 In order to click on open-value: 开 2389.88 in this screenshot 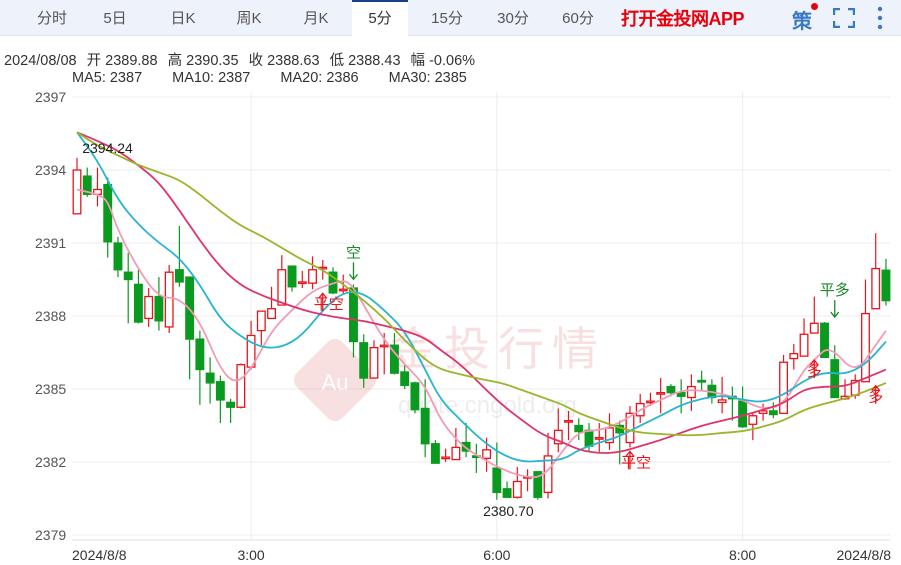, I will do `click(122, 61)`.